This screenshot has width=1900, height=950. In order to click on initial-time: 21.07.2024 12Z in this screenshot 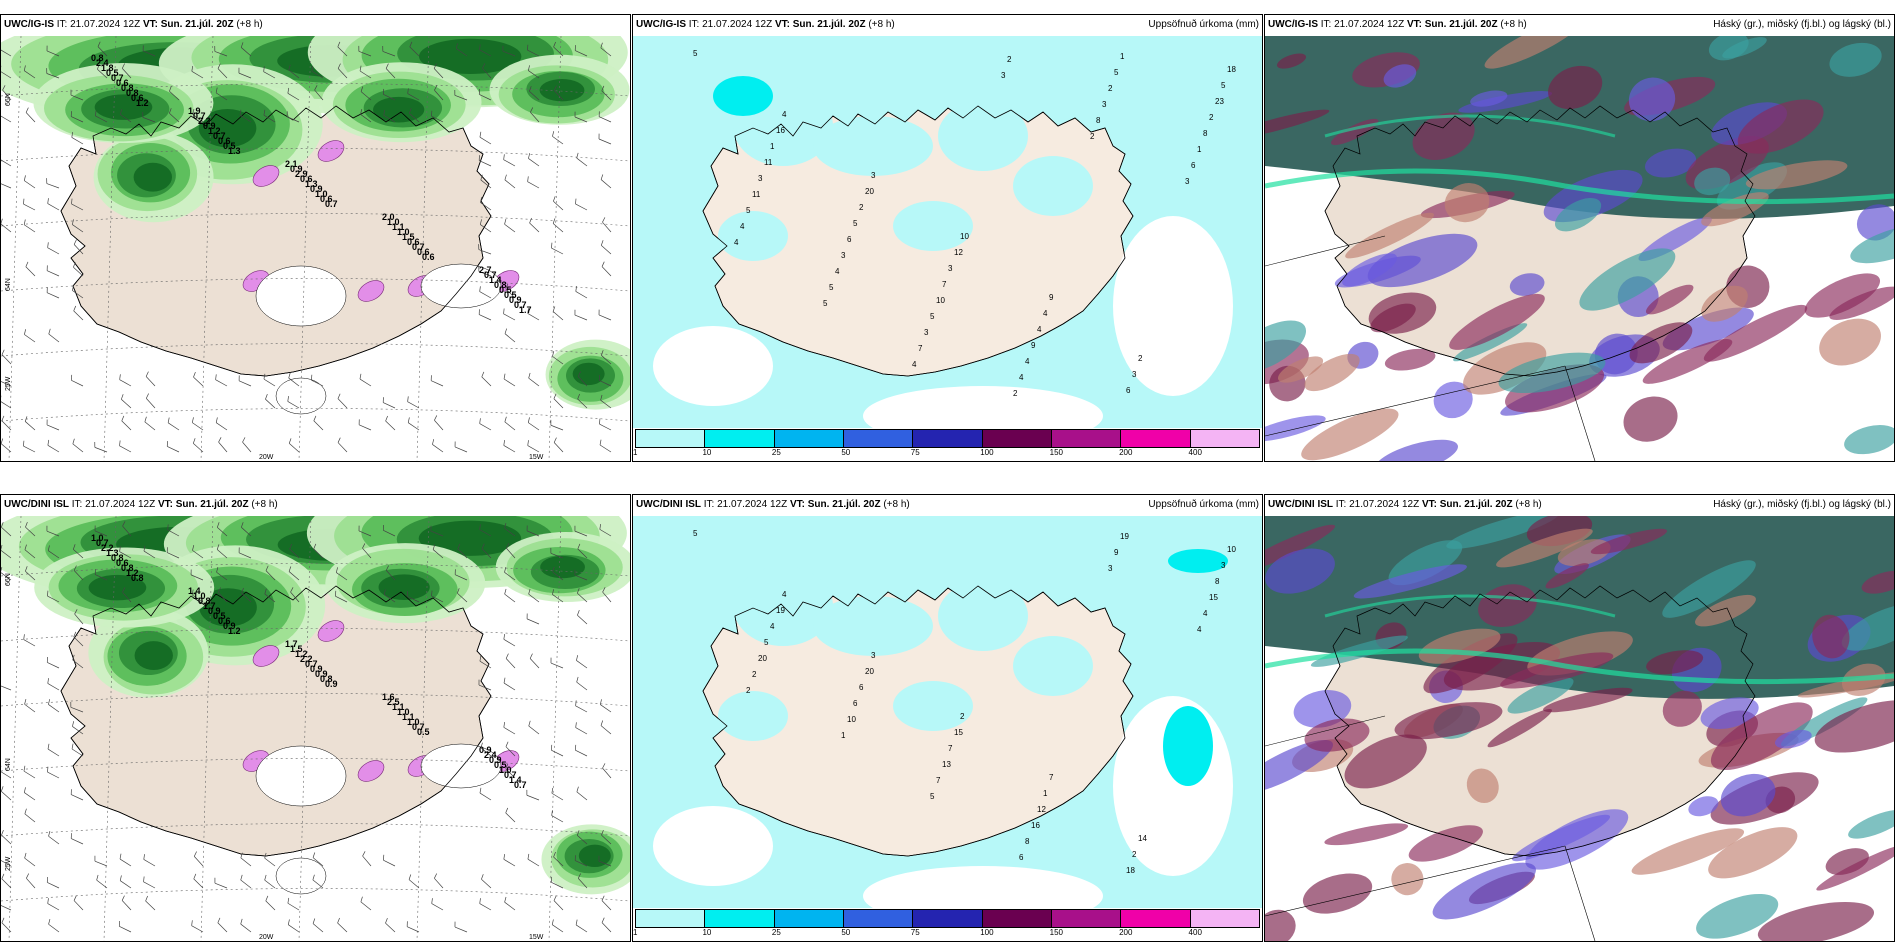, I will do `click(737, 24)`.